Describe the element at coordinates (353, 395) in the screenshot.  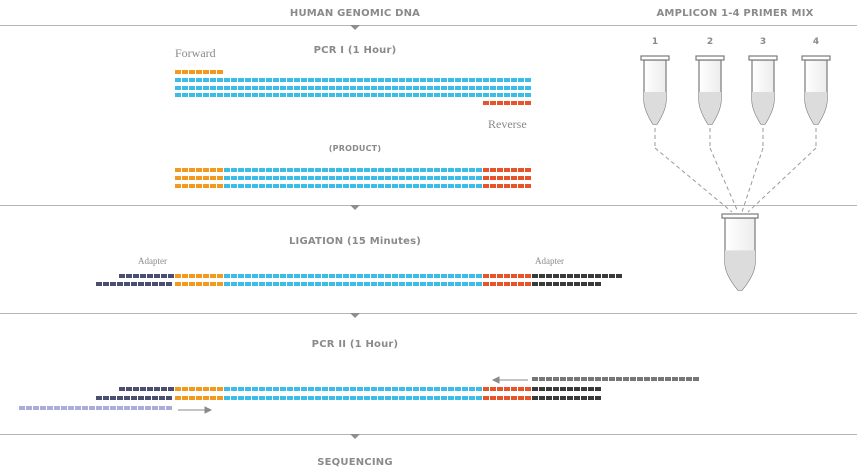
I see `extension-arrows` at that location.